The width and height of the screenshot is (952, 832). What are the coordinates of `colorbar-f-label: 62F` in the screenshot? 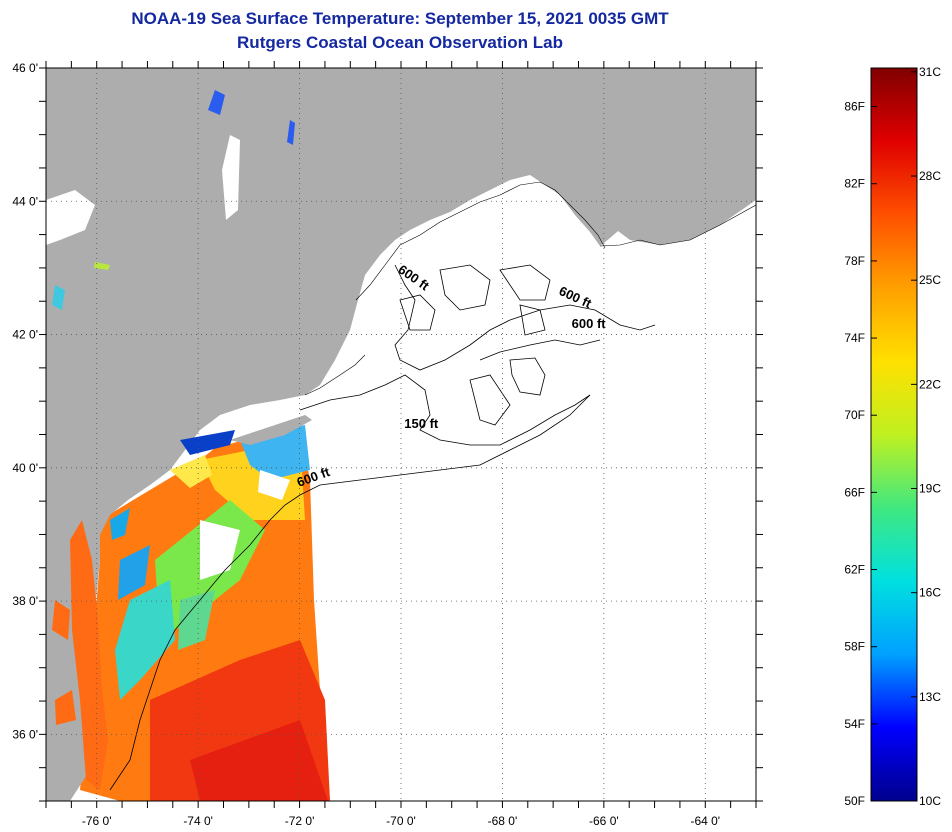 It's located at (854, 570).